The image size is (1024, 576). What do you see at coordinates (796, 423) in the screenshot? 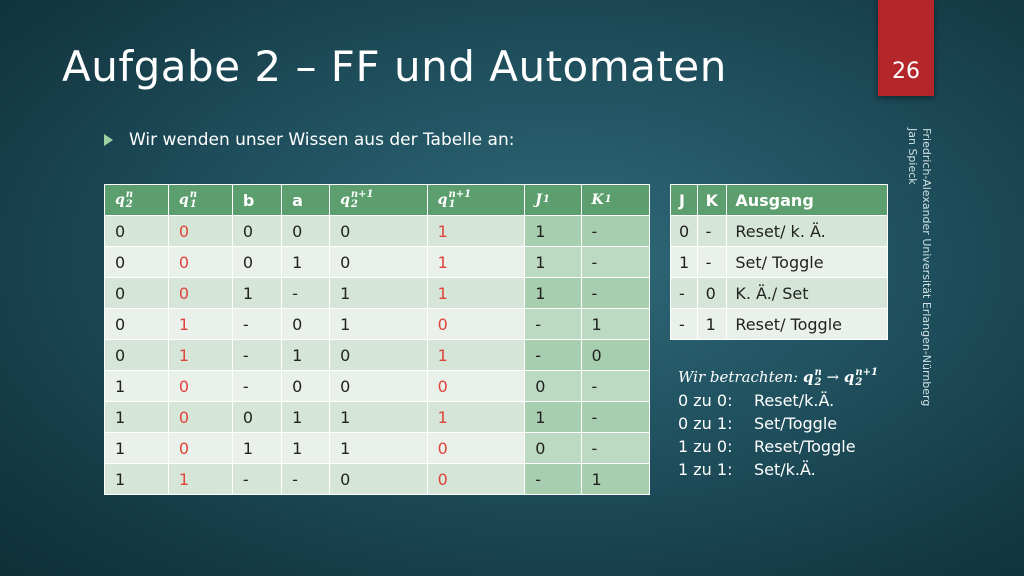
I see `note-item-value: Set/Toggle` at bounding box center [796, 423].